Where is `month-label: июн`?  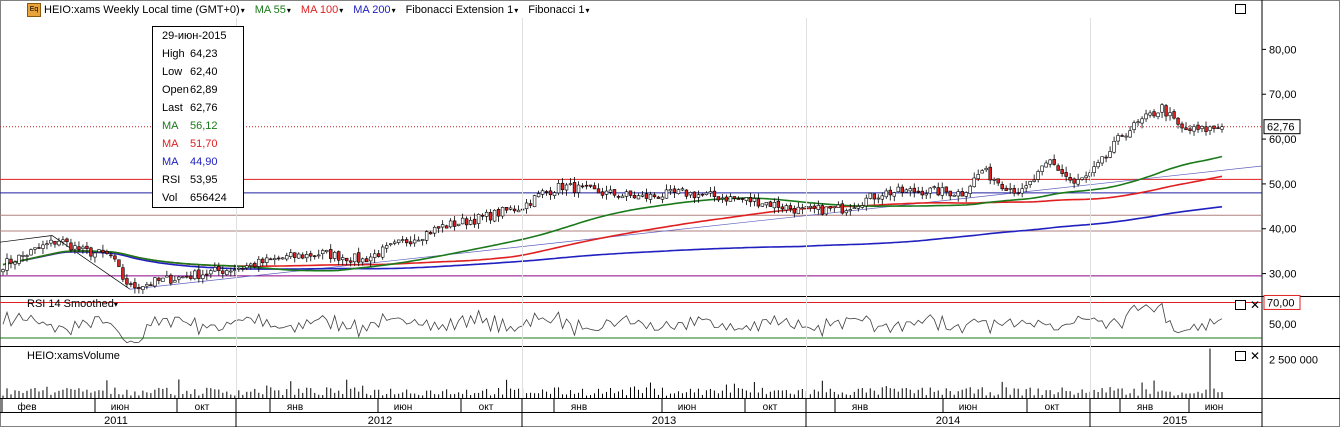
month-label: июн is located at coordinates (120, 407).